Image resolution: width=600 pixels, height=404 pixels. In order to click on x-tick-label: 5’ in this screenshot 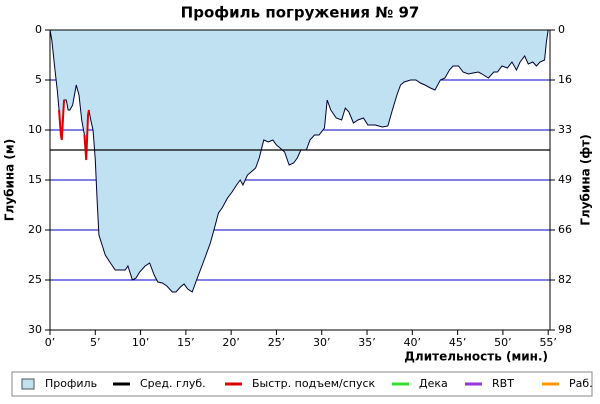, I will do `click(95, 342)`.